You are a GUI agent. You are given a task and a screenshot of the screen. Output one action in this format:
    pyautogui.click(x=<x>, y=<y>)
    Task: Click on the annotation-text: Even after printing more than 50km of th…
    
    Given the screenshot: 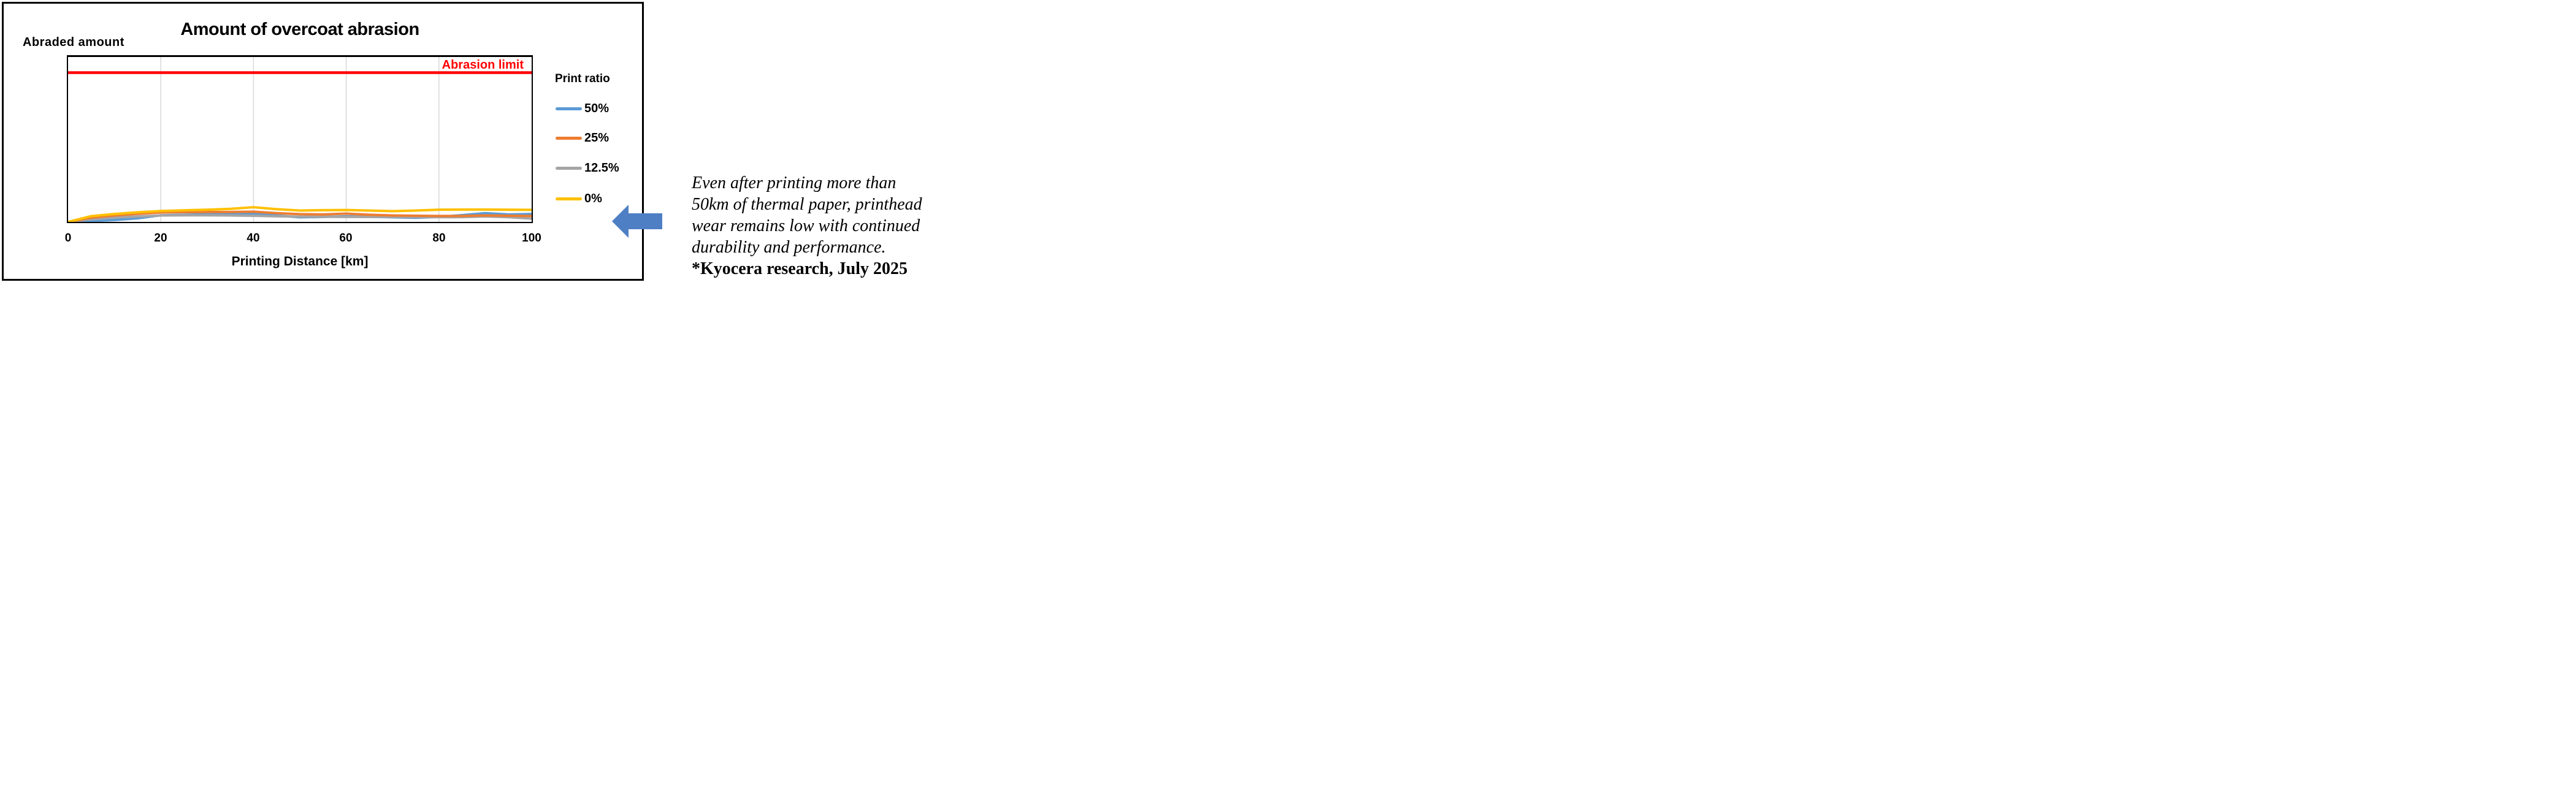 What is the action you would take?
    pyautogui.click(x=826, y=226)
    